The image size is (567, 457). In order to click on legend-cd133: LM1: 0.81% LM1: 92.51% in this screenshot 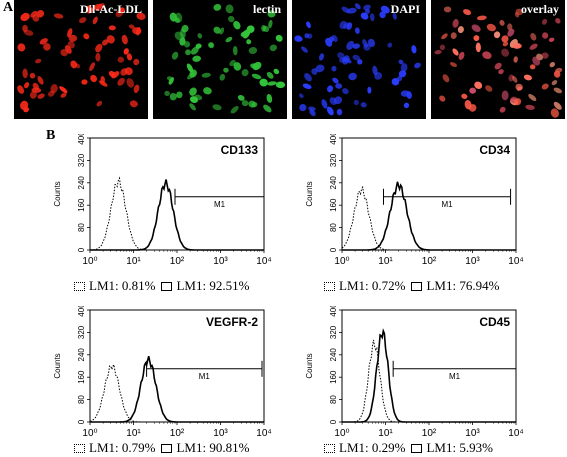, I will do `click(161, 286)`.